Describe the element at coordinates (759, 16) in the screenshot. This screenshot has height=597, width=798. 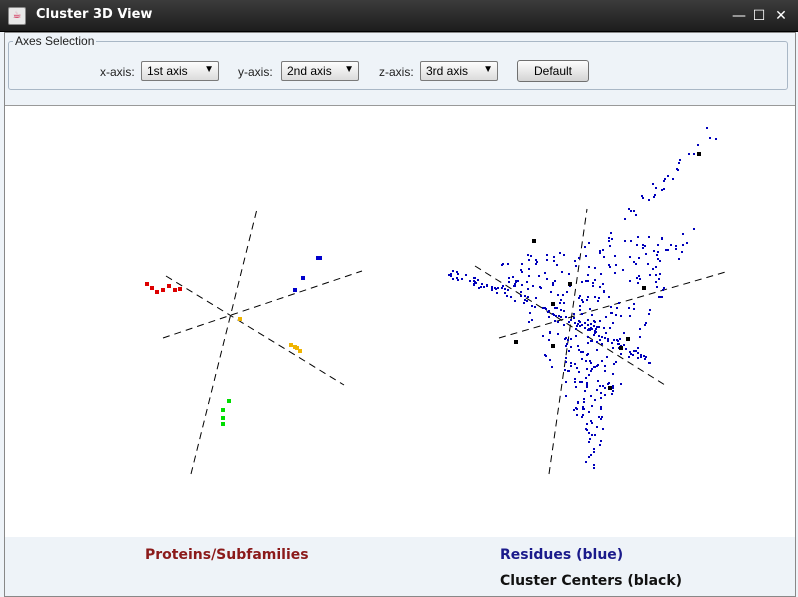
I see `maximize-icon: ☐` at that location.